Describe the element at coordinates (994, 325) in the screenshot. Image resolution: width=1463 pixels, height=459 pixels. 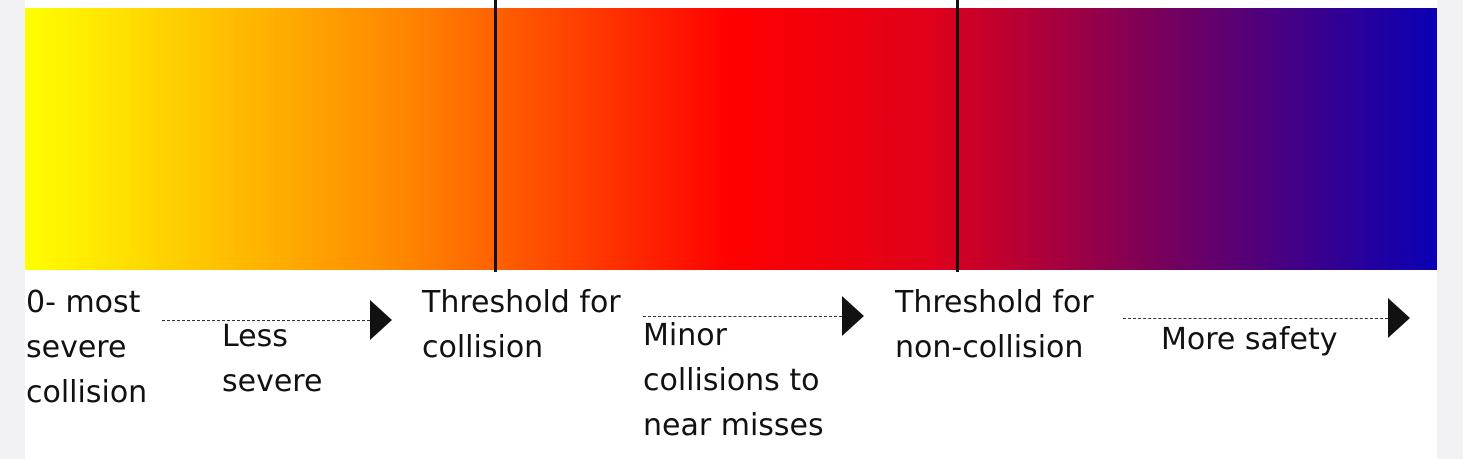
I see `label-threshold-non-collision: Threshold for non-collision` at that location.